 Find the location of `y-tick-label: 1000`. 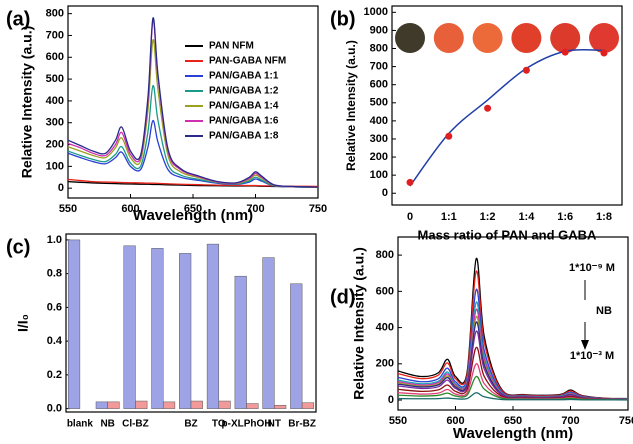

y-tick-label: 1000 is located at coordinates (376, 12).